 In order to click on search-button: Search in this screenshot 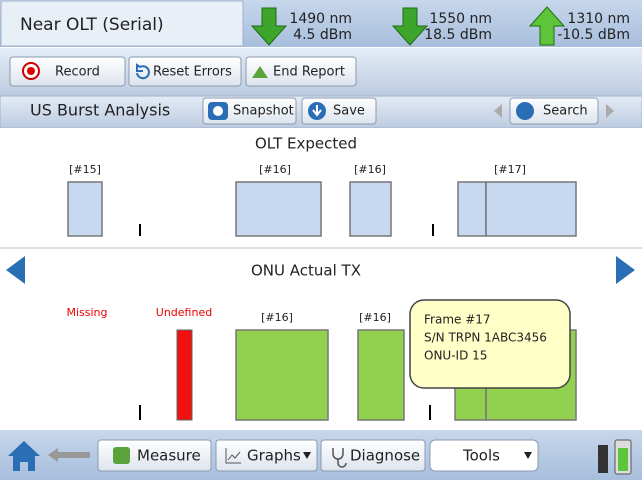, I will do `click(554, 111)`.